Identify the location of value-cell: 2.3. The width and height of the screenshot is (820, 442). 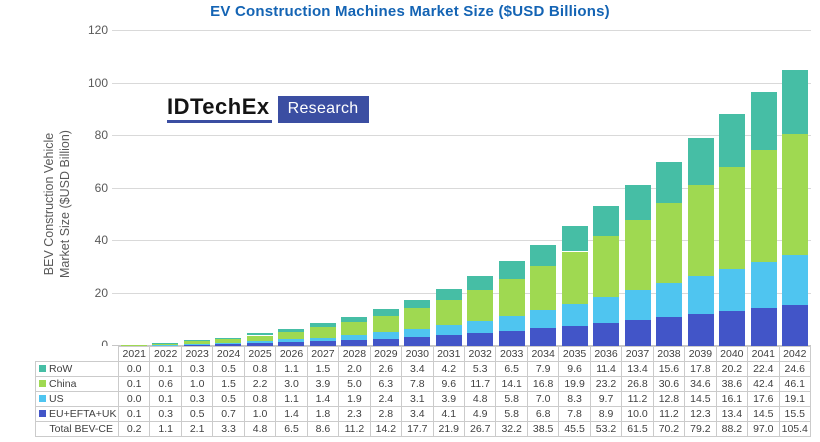
(354, 414).